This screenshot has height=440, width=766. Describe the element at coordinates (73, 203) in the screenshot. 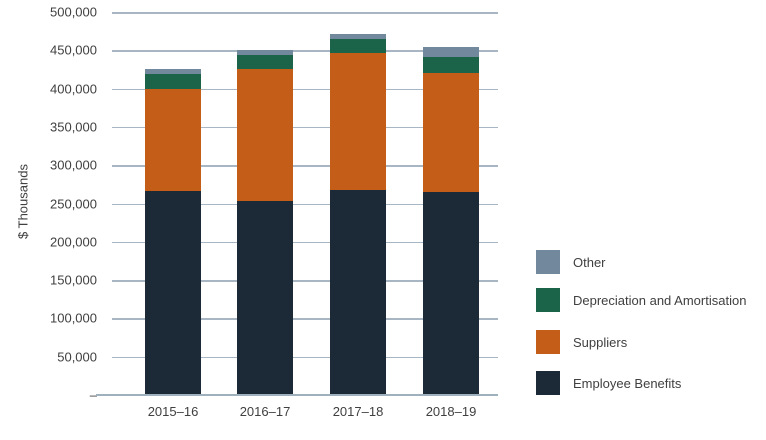

I see `y-tick-label: 250,000` at that location.